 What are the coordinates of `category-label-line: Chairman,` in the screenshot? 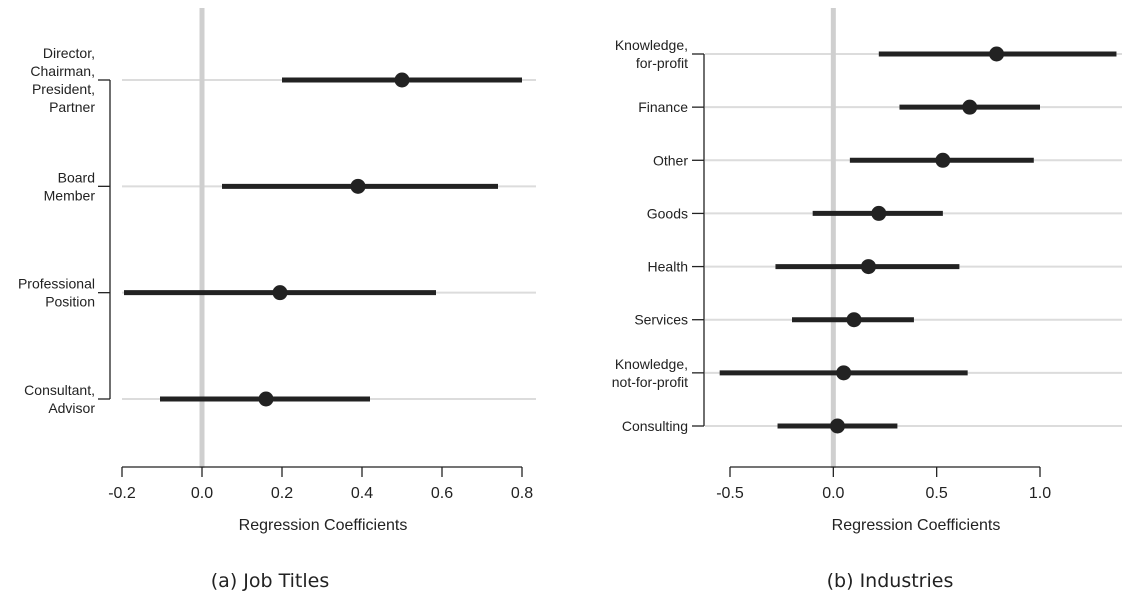 It's located at (62, 71).